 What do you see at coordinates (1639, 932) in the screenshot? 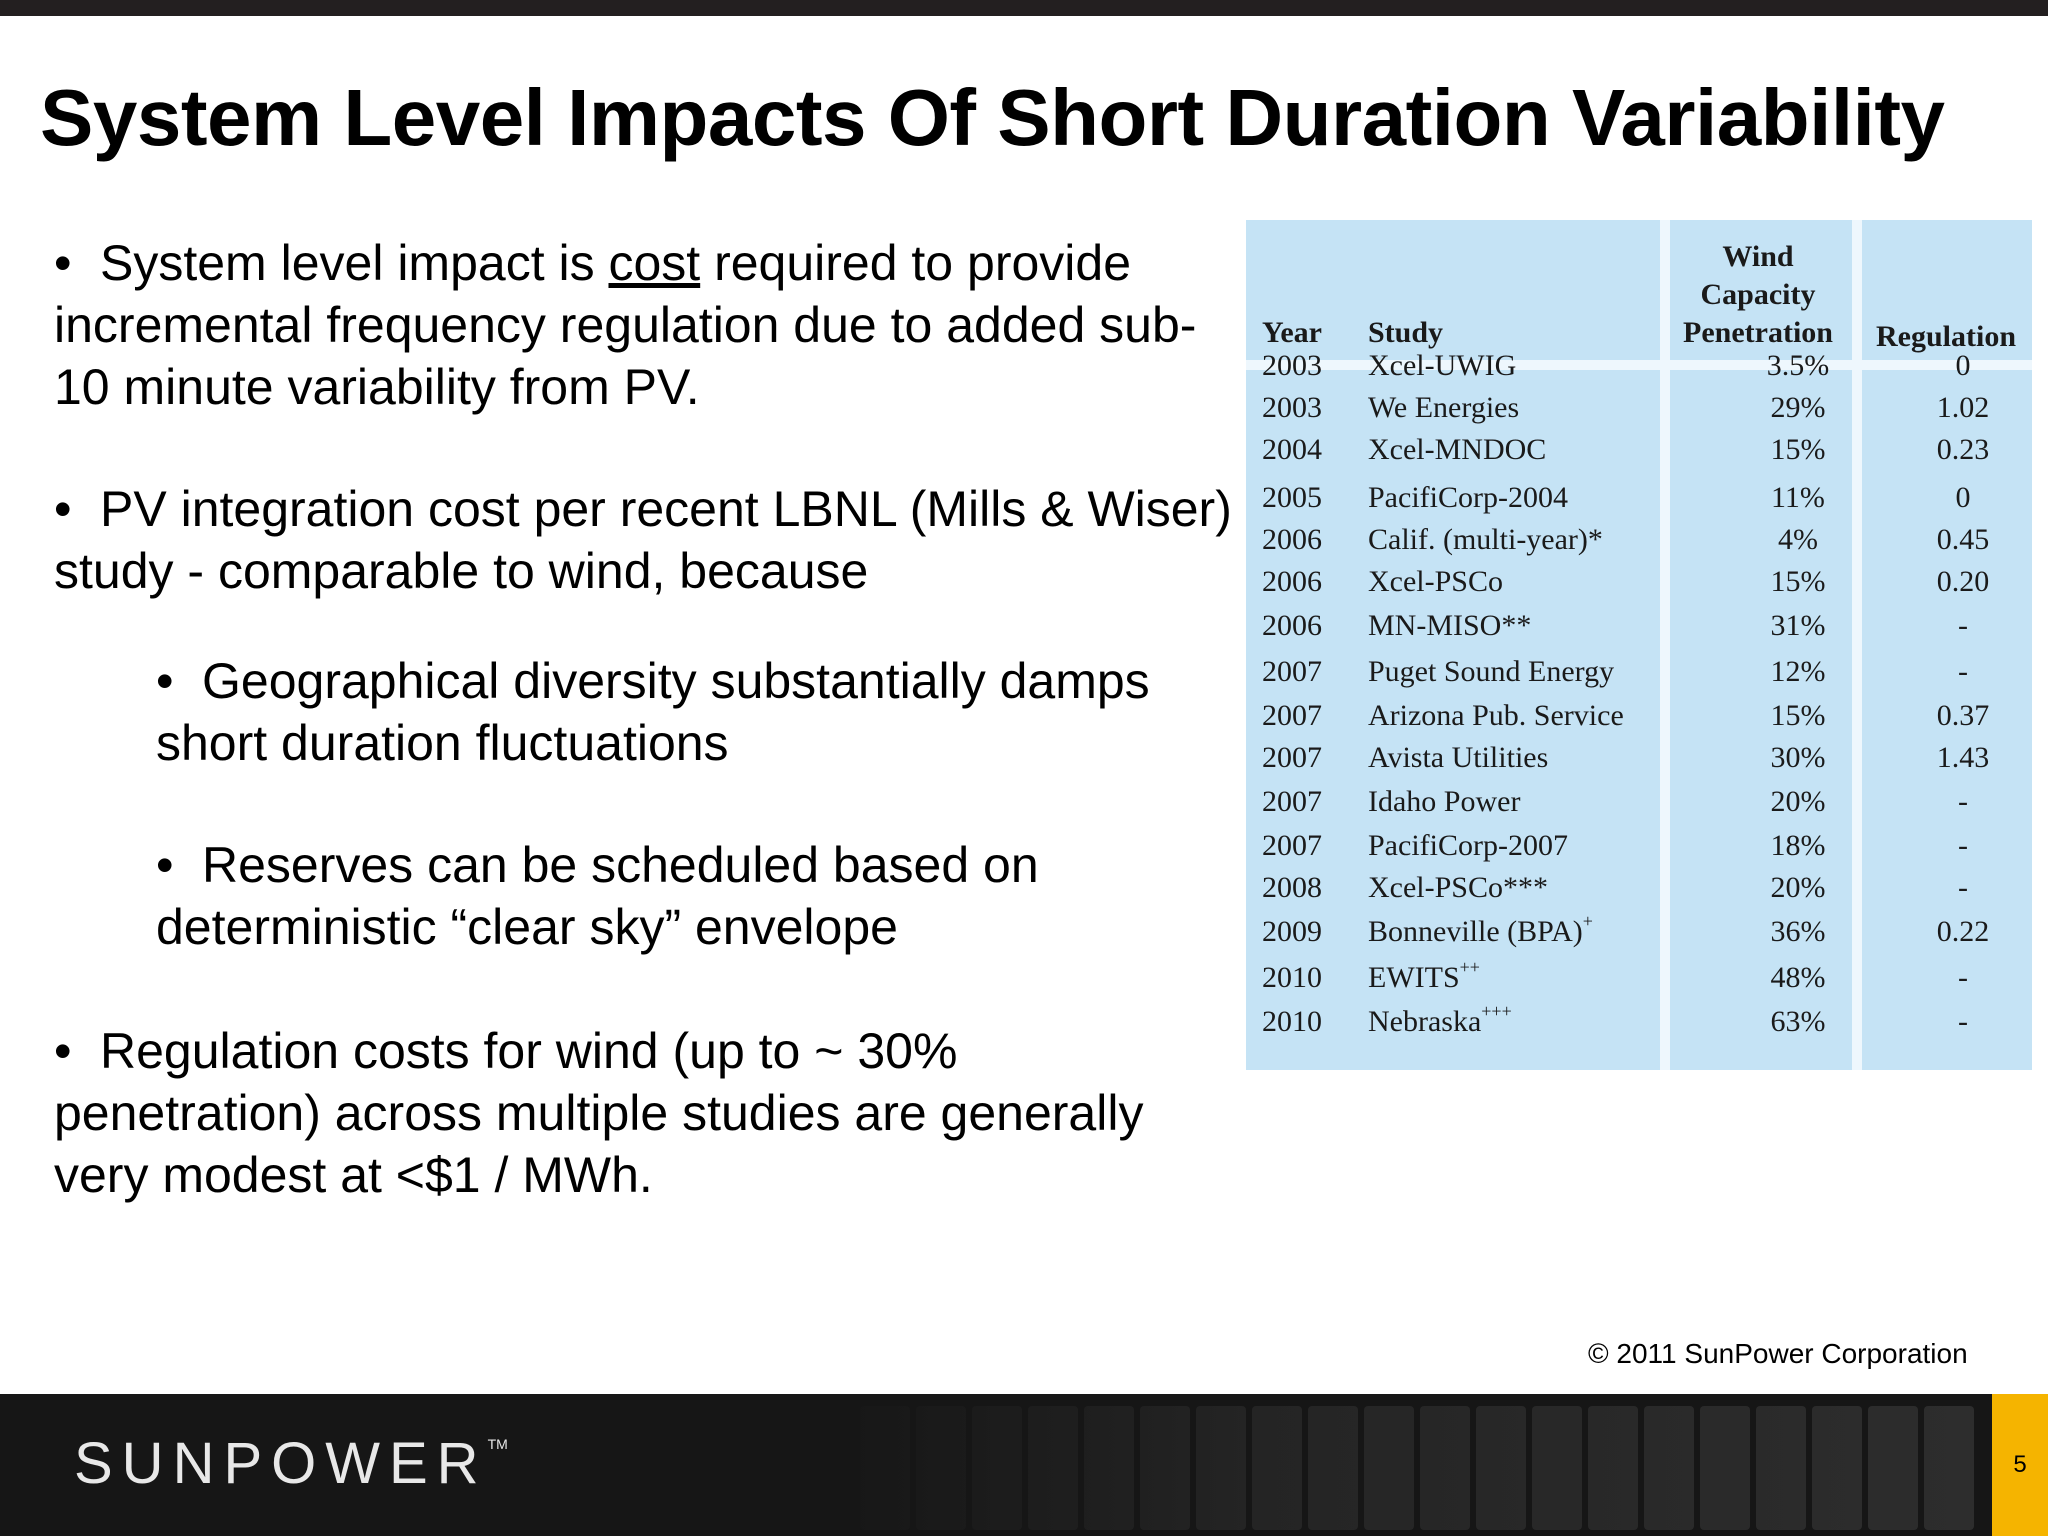
I see `table-row: 2009 Bonneville (BPA)+ 36% 0.22` at bounding box center [1639, 932].